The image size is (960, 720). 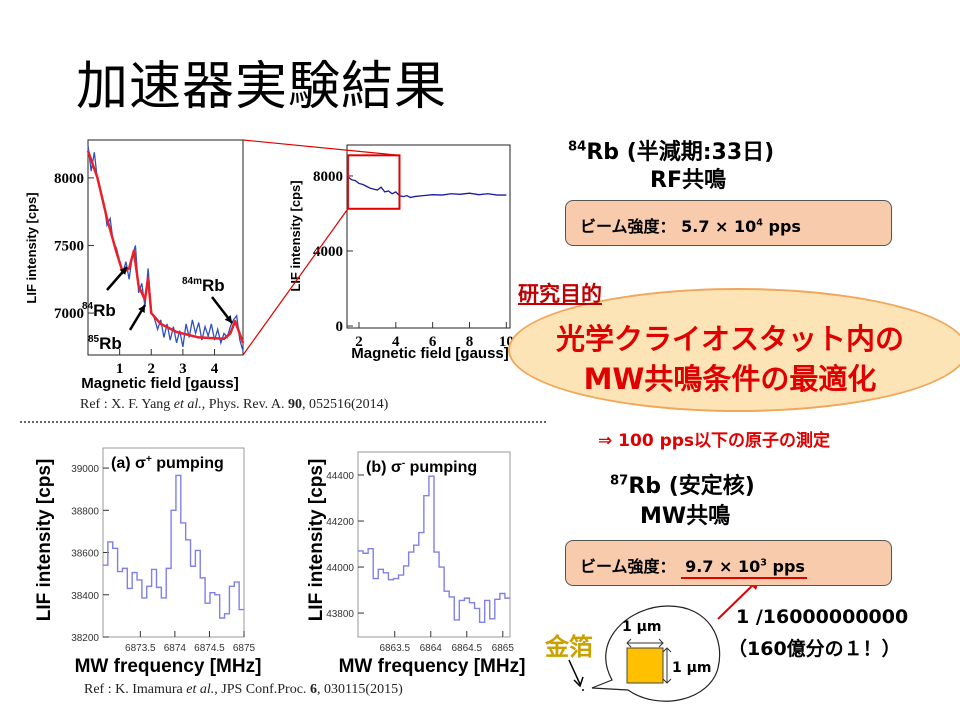 What do you see at coordinates (183, 369) in the screenshot?
I see `x-tick-label: 3` at bounding box center [183, 369].